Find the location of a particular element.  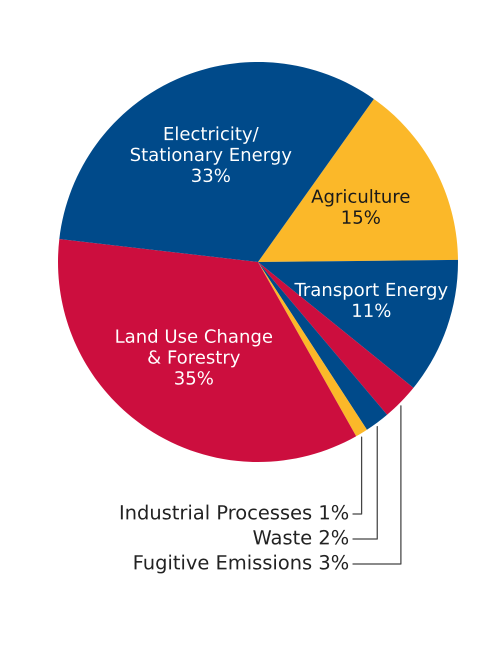

data-label: 15% is located at coordinates (361, 217).